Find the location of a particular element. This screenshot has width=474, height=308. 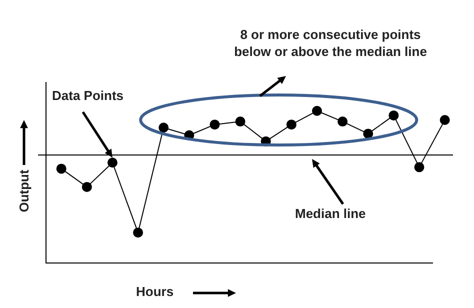

x-axis-title: Hours is located at coordinates (155, 291).